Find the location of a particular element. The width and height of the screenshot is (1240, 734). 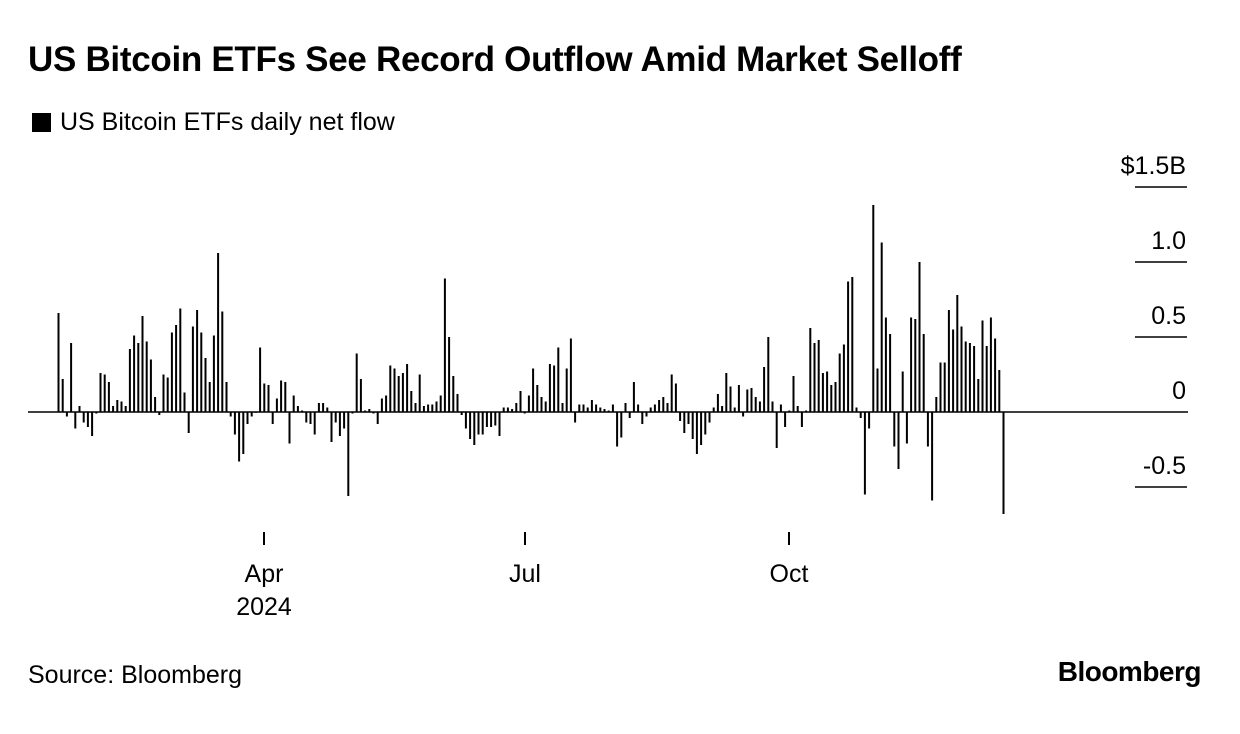

legend: US Bitcoin ETFs daily net flow is located at coordinates (213, 122).